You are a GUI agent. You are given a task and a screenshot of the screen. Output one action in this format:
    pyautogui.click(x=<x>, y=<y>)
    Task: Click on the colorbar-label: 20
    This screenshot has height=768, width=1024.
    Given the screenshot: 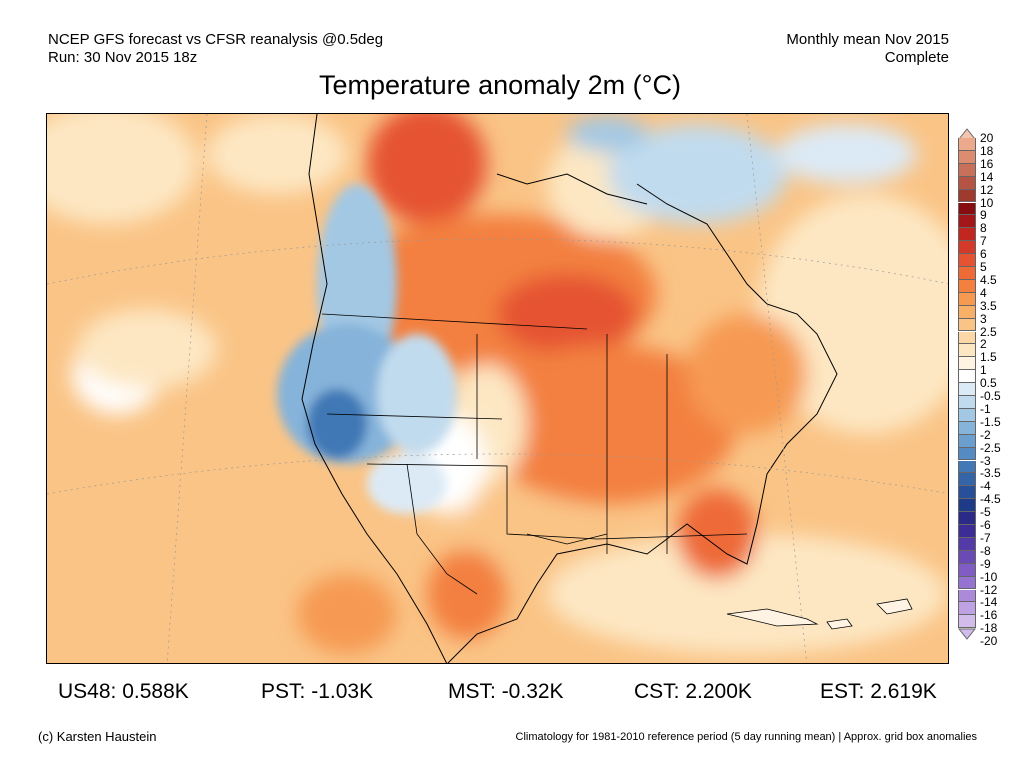 What is the action you would take?
    pyautogui.click(x=987, y=138)
    